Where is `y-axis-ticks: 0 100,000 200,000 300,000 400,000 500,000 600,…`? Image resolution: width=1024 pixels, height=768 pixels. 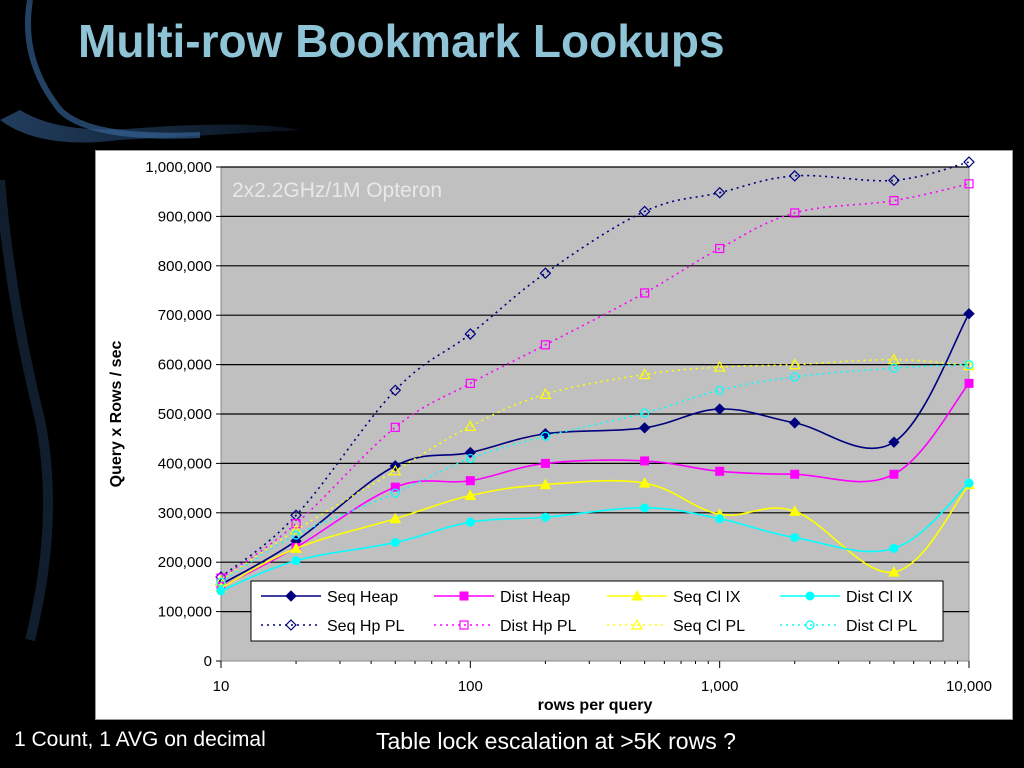 y-axis-ticks: 0 100,000 200,000 300,000 400,000 500,000 600,… is located at coordinates (183, 414).